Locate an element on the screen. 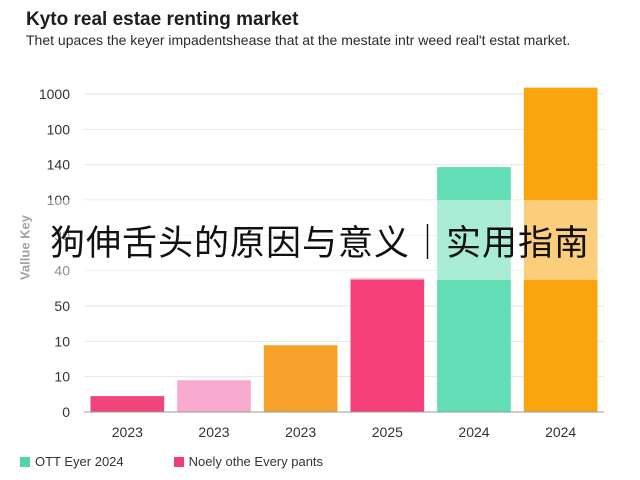  y-tick-label: 40 is located at coordinates (62, 271).